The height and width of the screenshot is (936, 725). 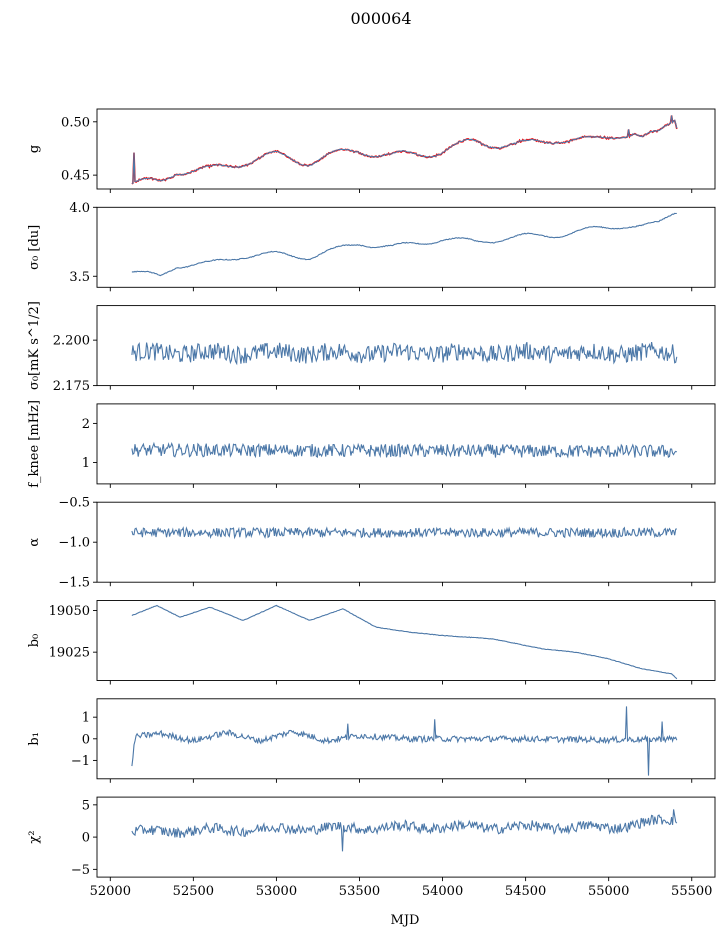 I want to click on x-tick-label: 54000, so click(x=442, y=891).